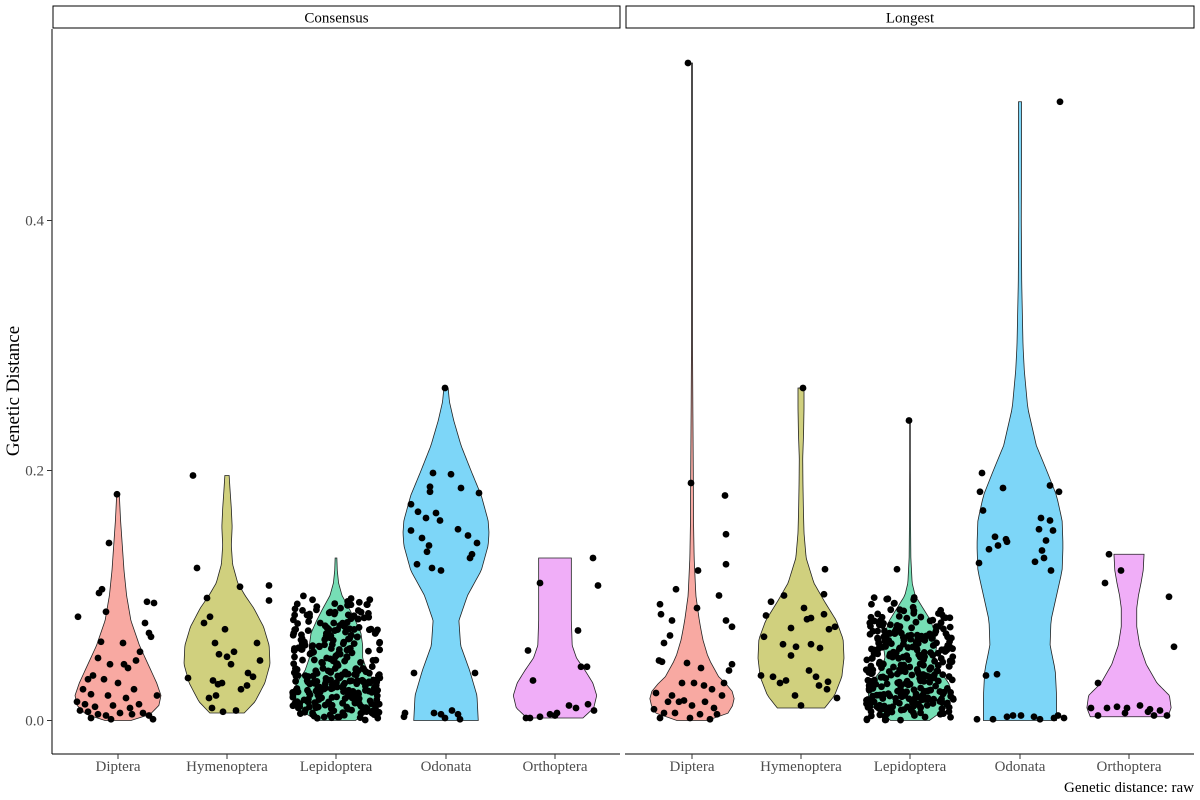 The height and width of the screenshot is (800, 1200). Describe the element at coordinates (228, 594) in the screenshot. I see `violin-group-hymenoptera` at that location.